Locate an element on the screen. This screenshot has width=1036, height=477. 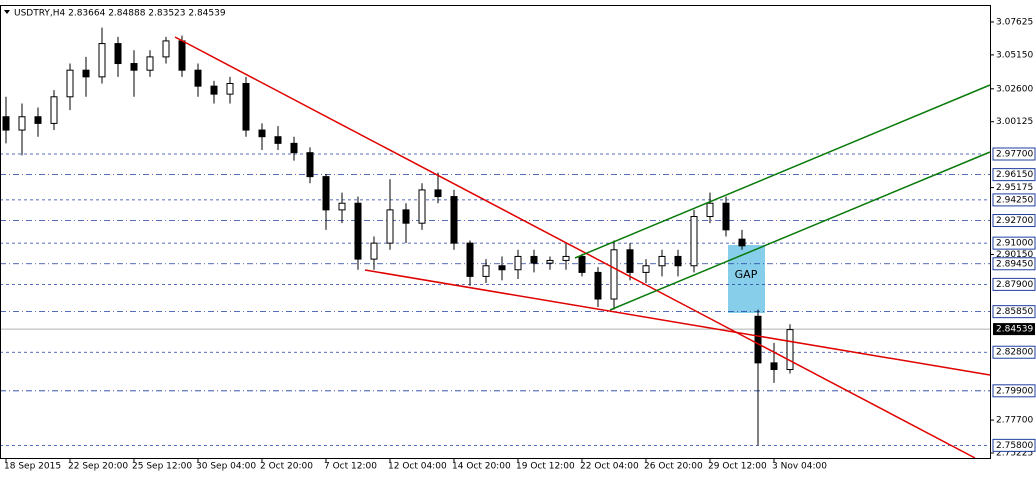
level-label: 2.89450 is located at coordinates (1014, 264).